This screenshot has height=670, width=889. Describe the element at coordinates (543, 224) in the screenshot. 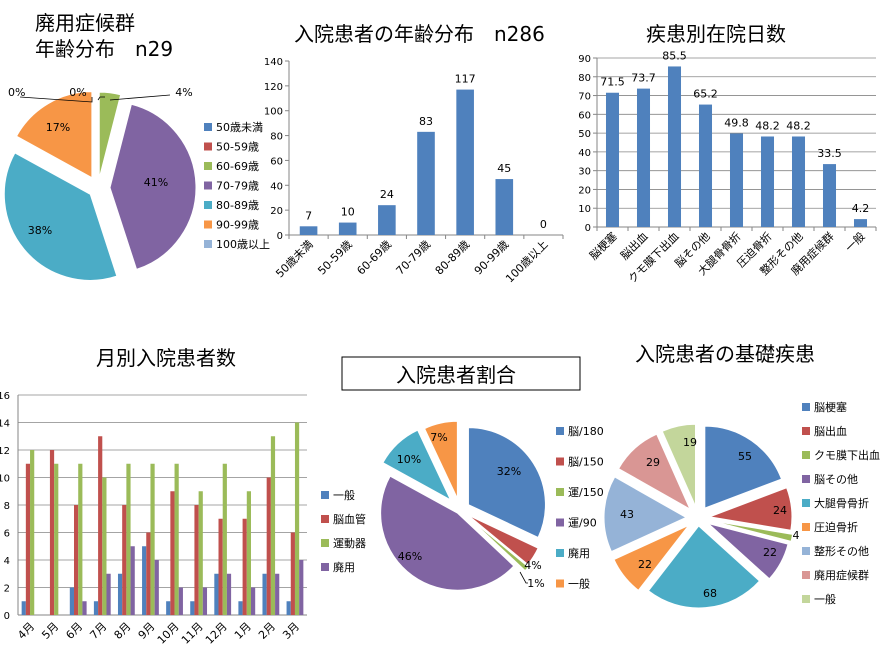

I see `bar-data-label: 0` at that location.